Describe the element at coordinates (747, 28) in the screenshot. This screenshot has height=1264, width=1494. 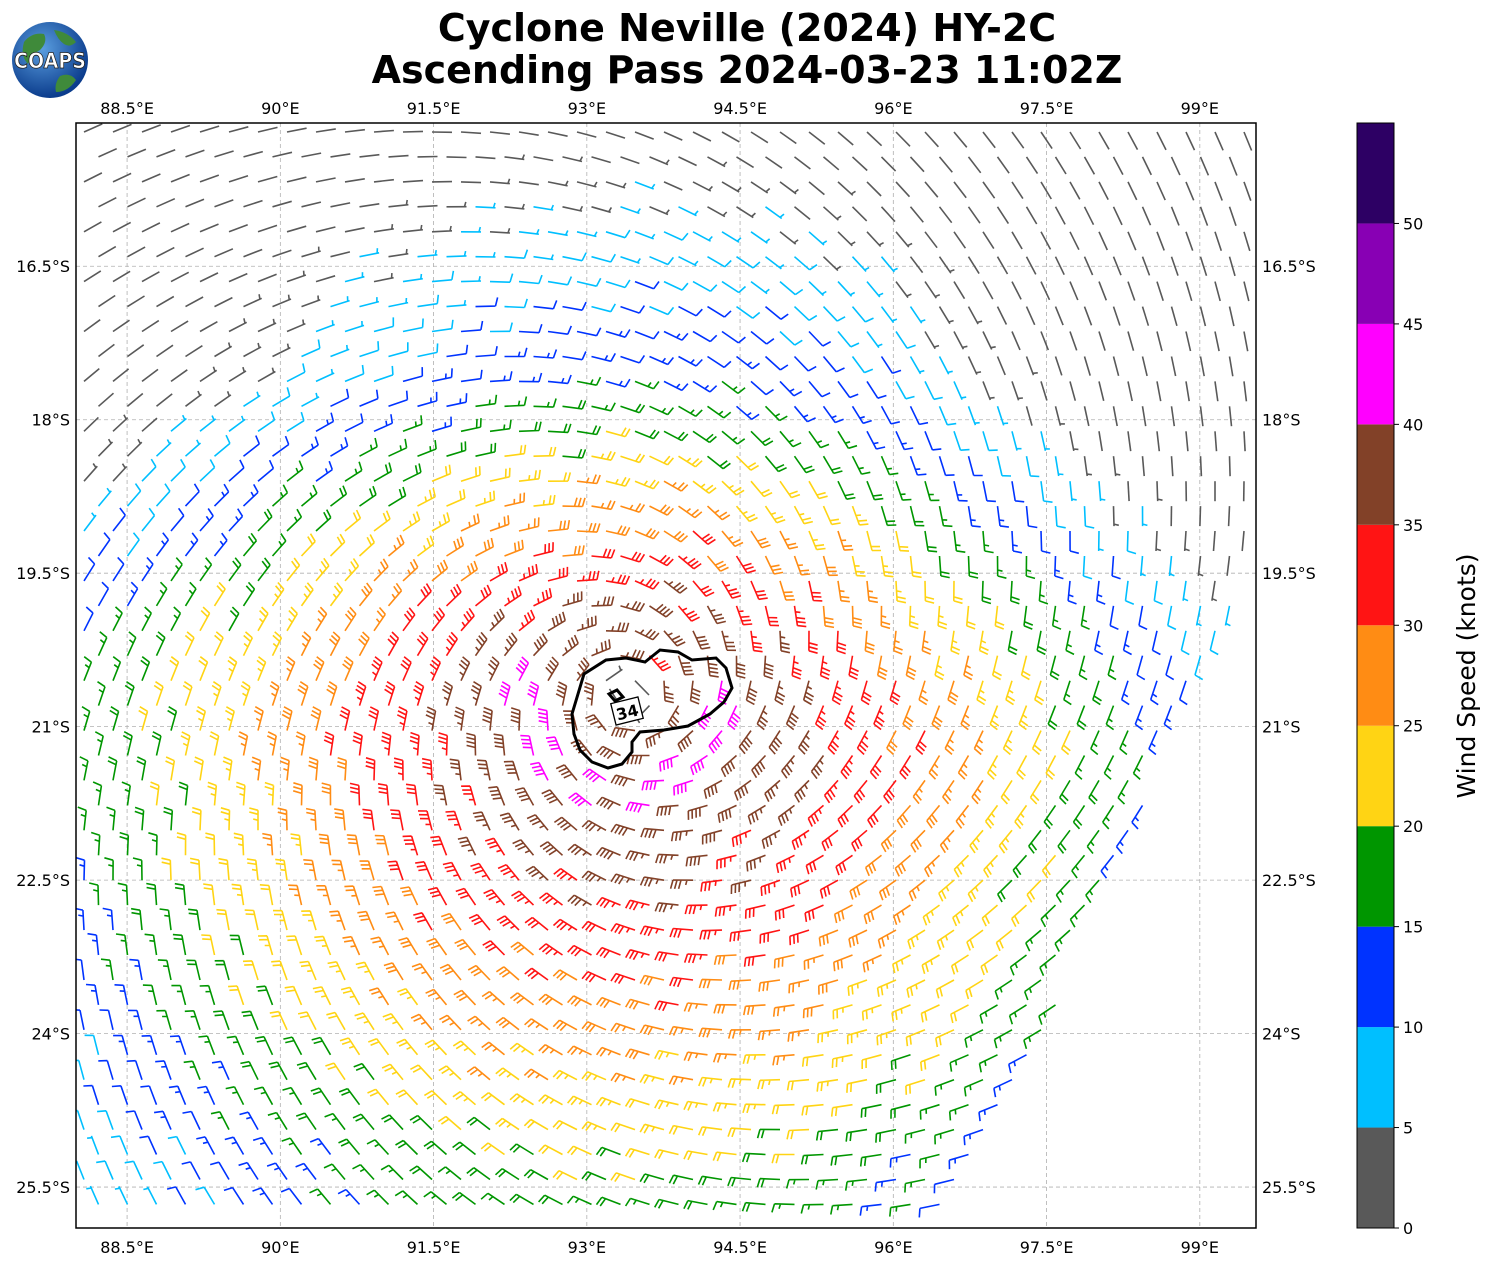
I see `title-line-1: Cyclone Neville (2024) HY-2C` at that location.